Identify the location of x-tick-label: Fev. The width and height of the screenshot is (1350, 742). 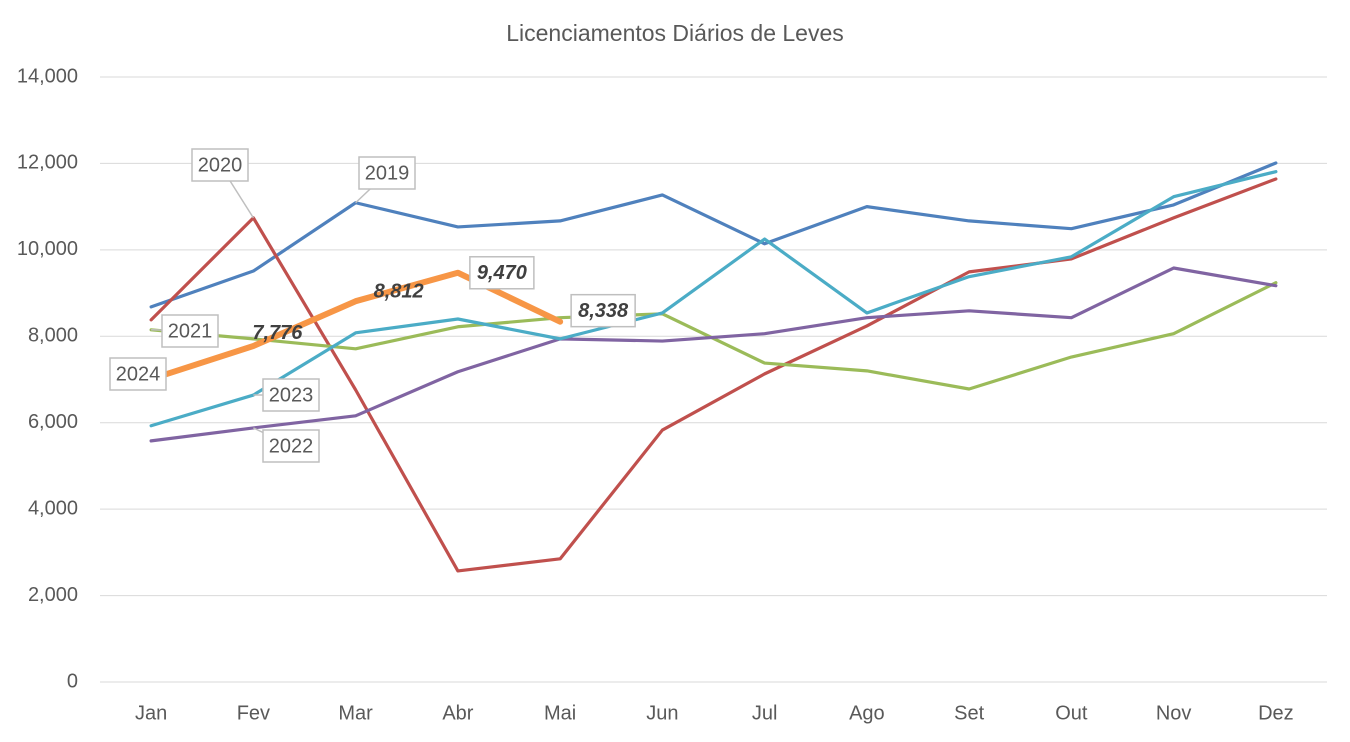
(253, 713).